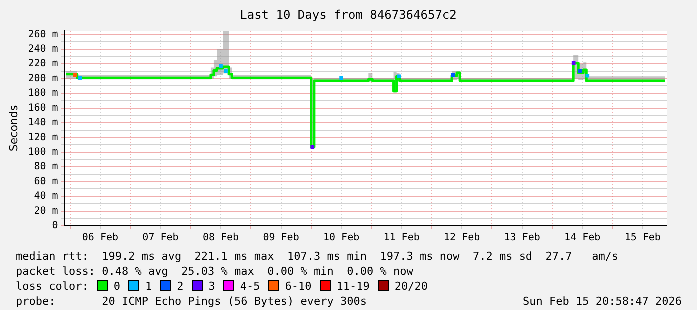  Describe the element at coordinates (353, 286) in the screenshot. I see `legend-label: 11-19` at that location.